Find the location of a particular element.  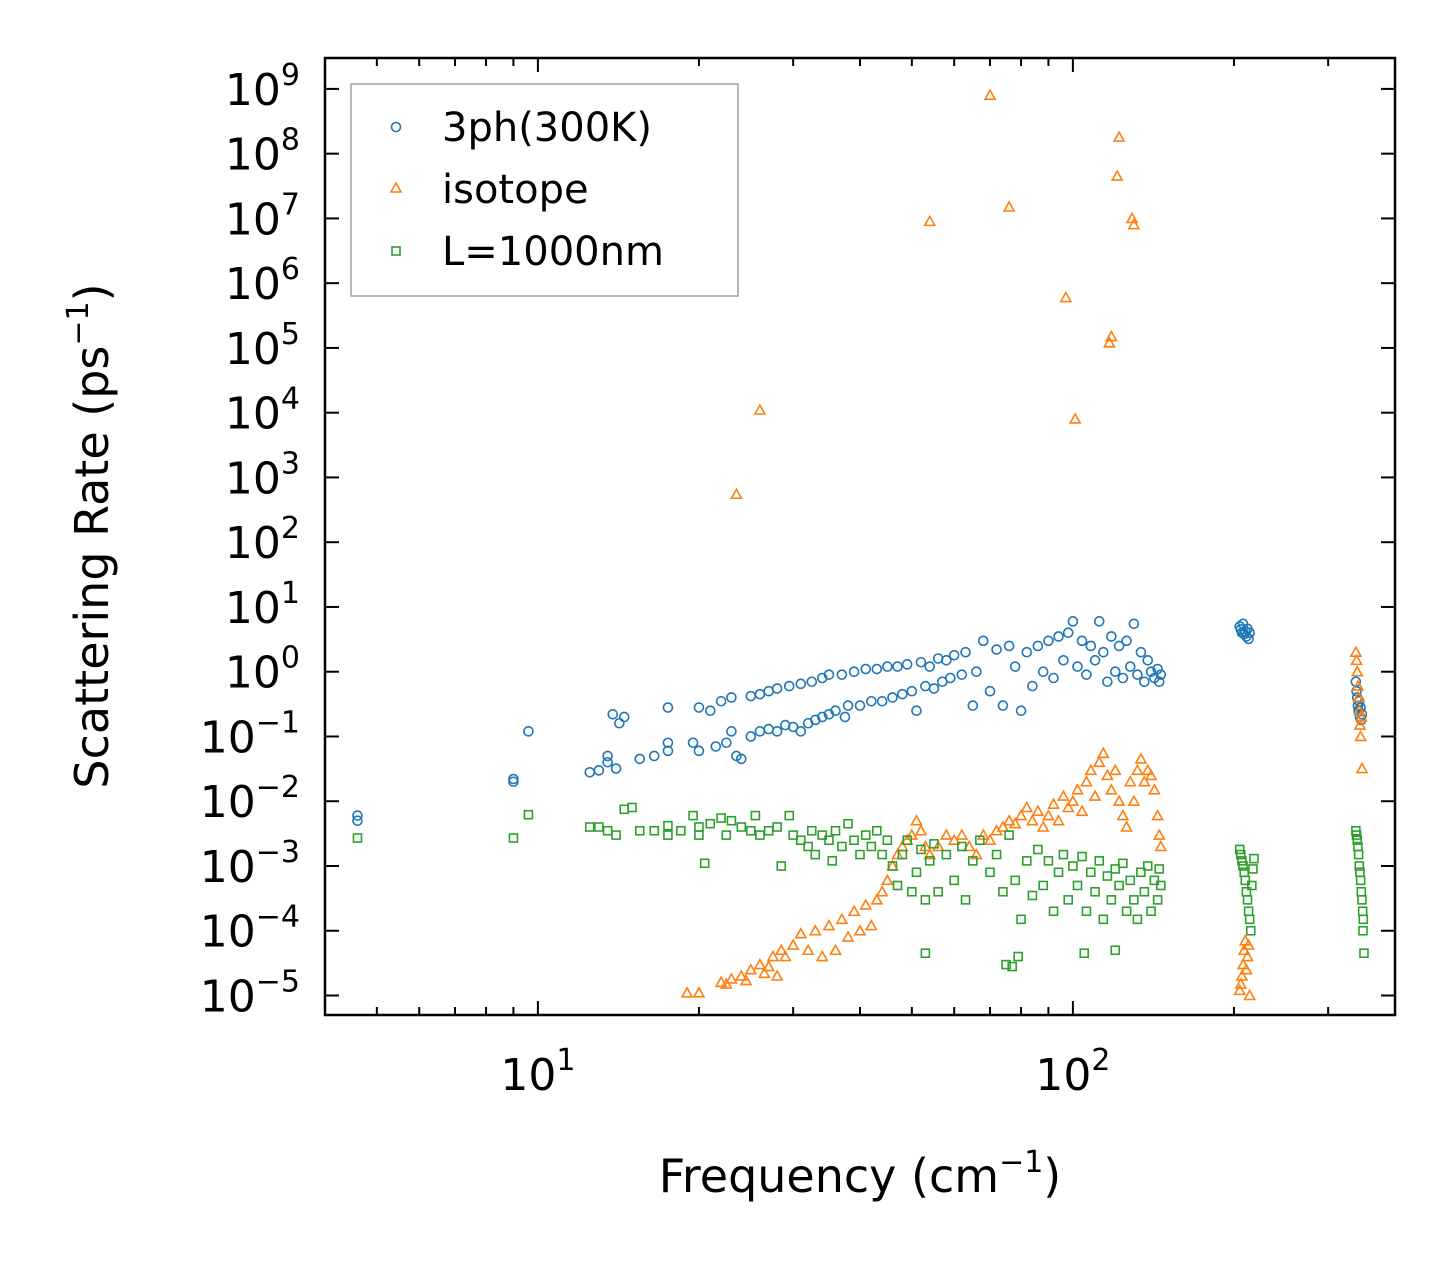

legend-frame is located at coordinates (544, 190).